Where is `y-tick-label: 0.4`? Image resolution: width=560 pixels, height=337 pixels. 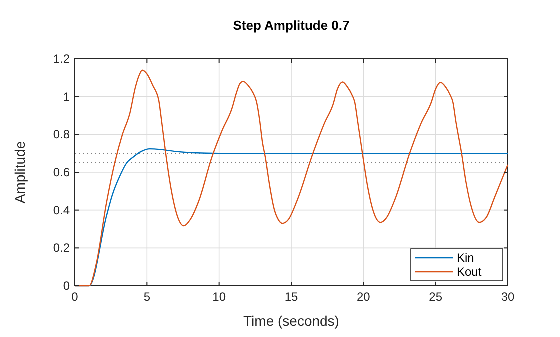
y-tick-label: 0.4 is located at coordinates (61, 210).